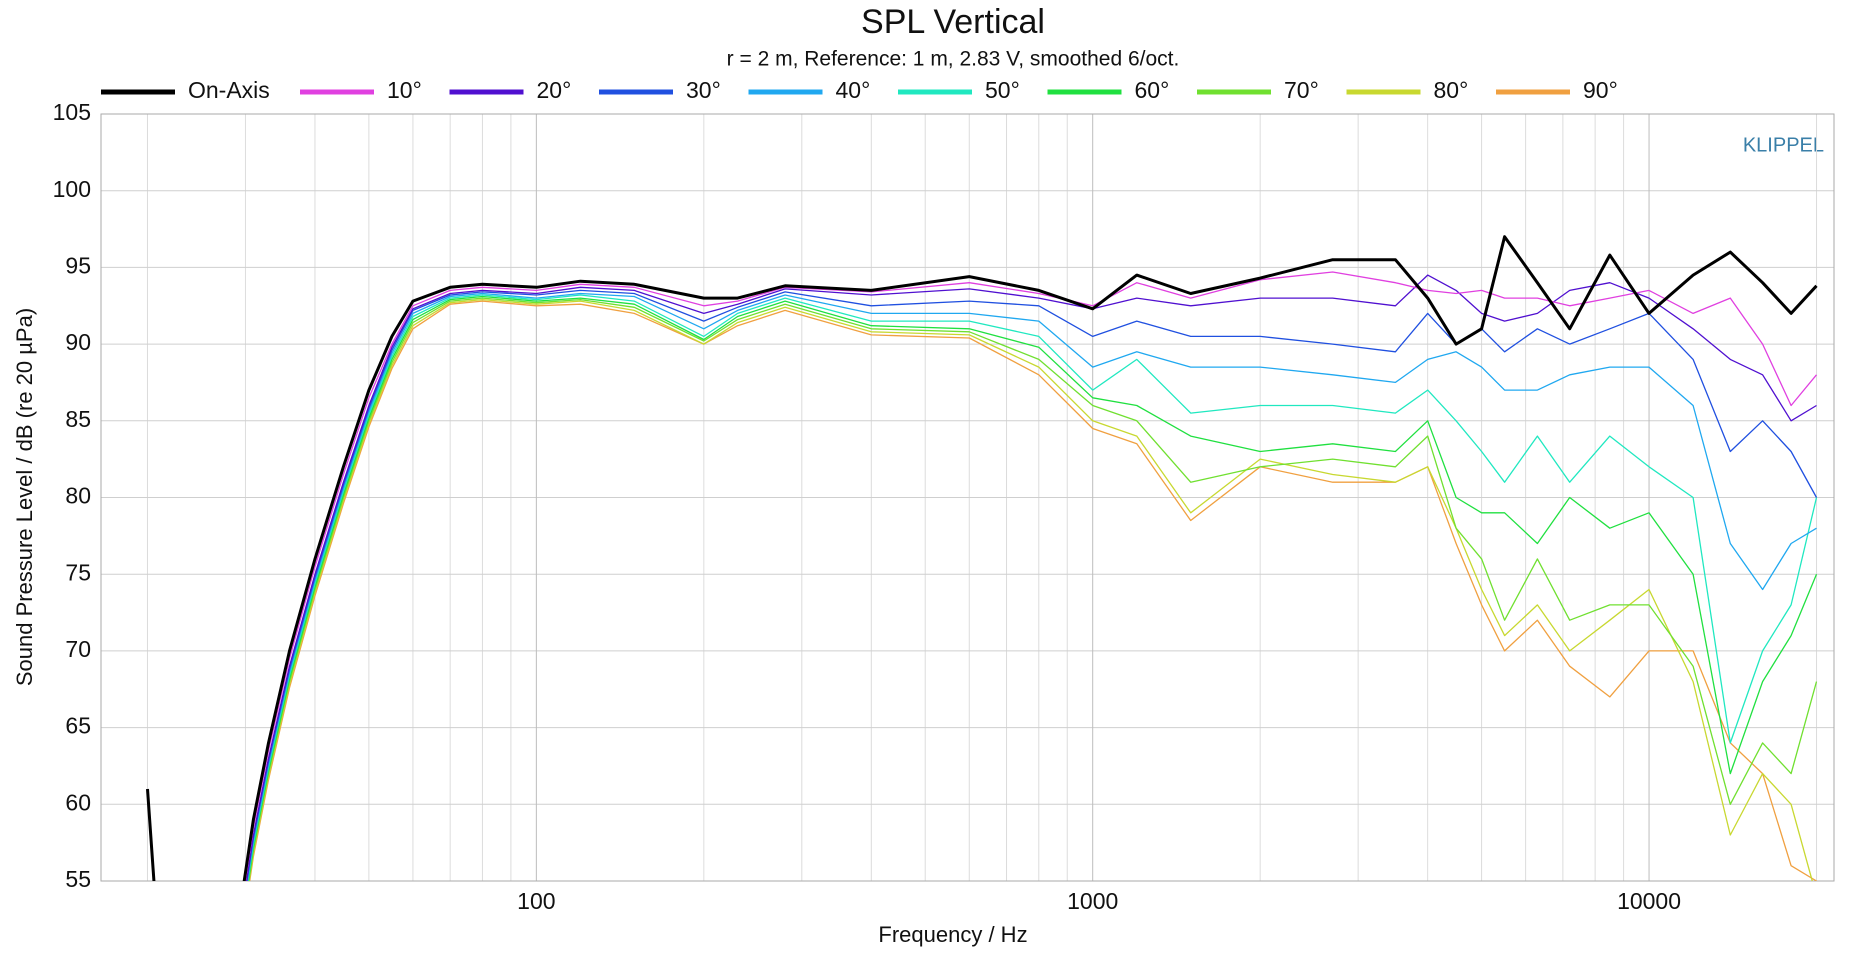  I want to click on legend-label: 70°, so click(1301, 90).